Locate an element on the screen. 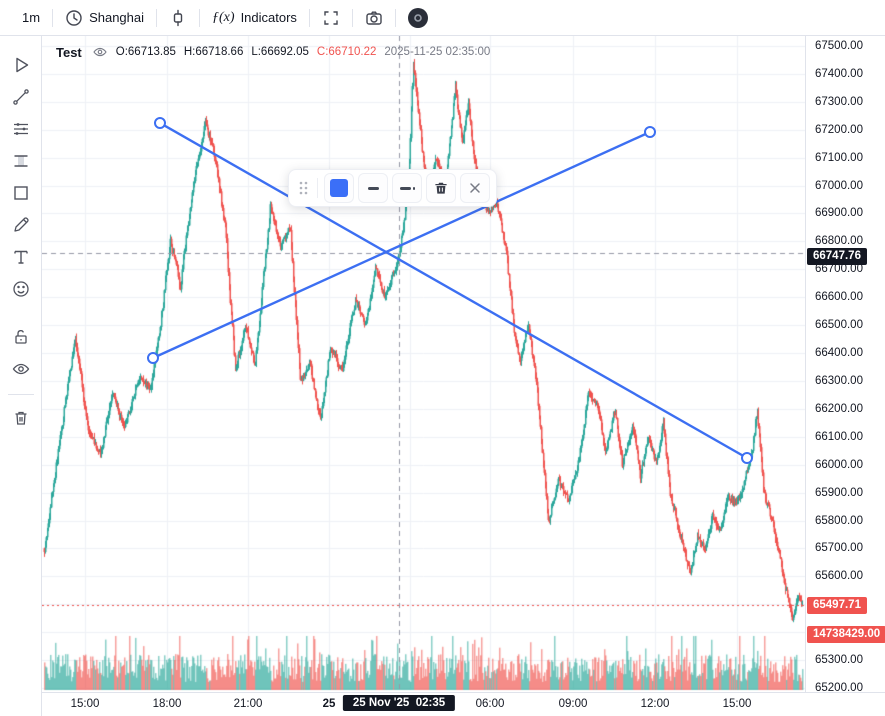 This screenshot has width=885, height=716. interval-button: 1m is located at coordinates (31, 18).